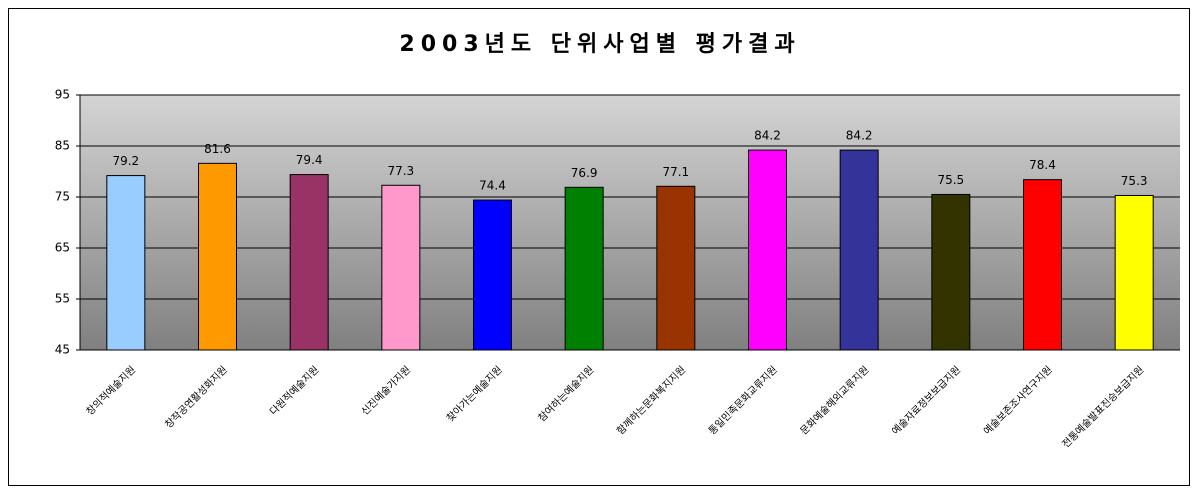  I want to click on value-label: 79.2, so click(125, 161).